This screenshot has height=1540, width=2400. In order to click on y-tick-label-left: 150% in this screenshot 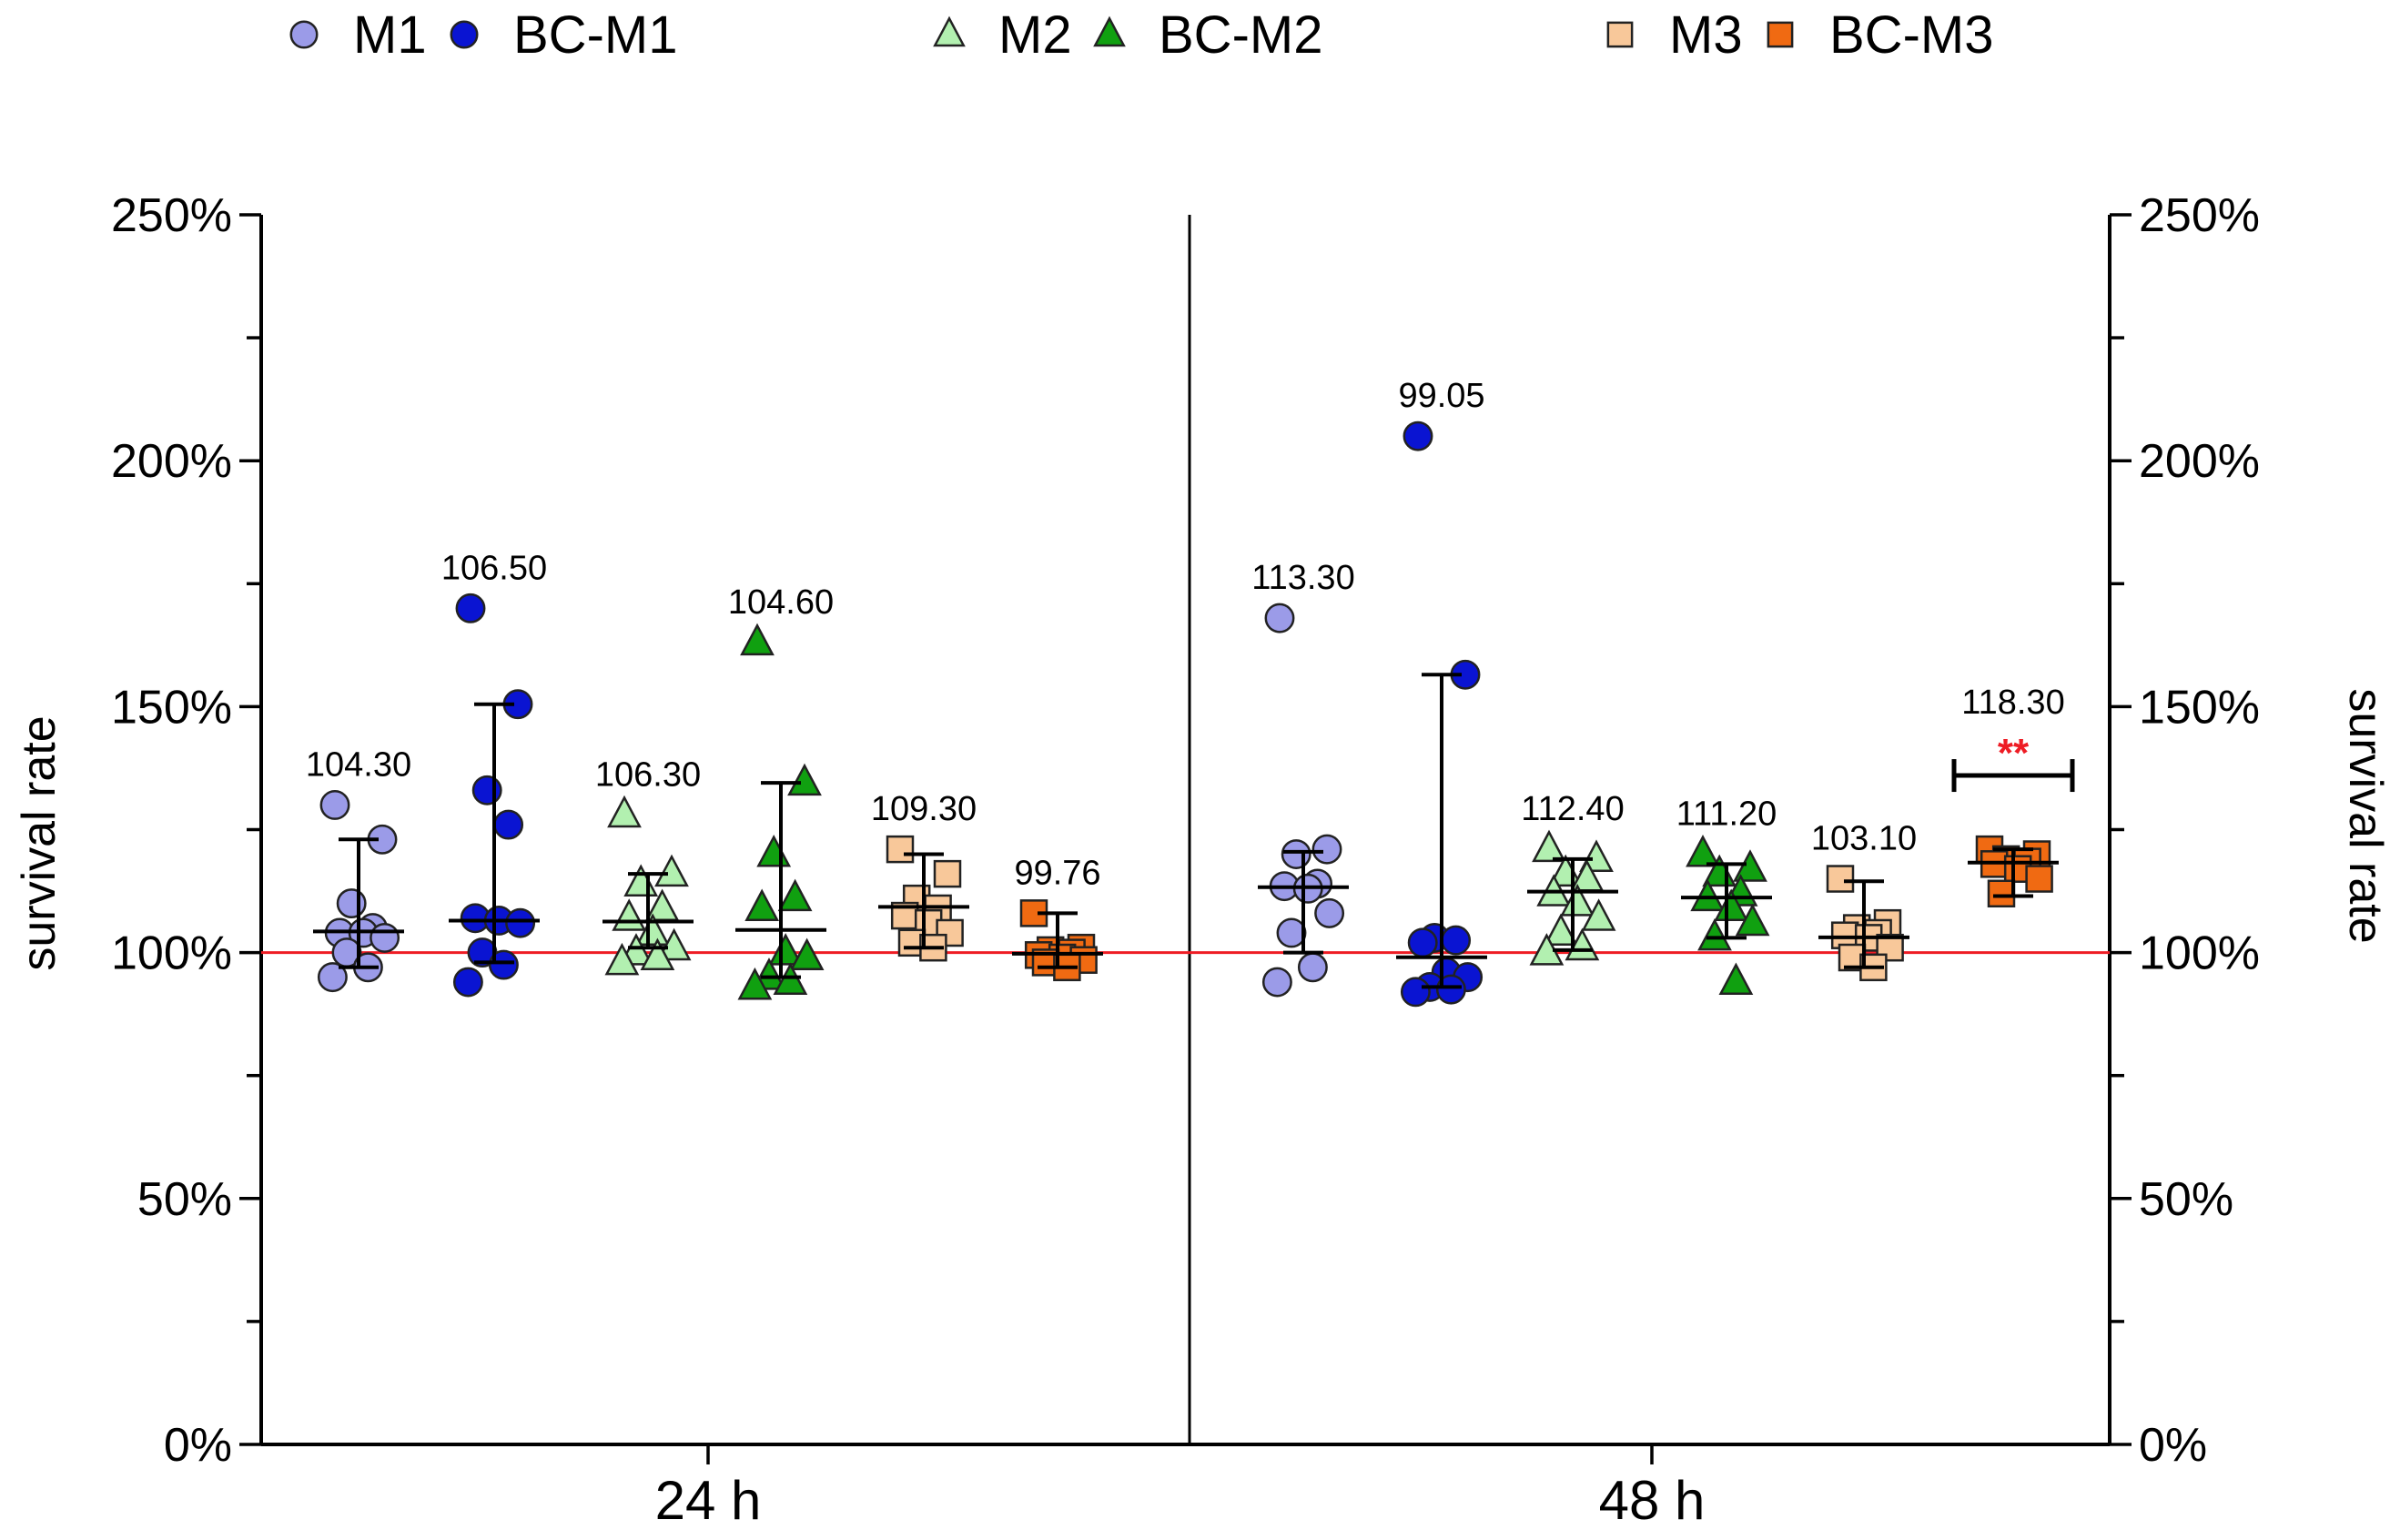, I will do `click(171, 707)`.